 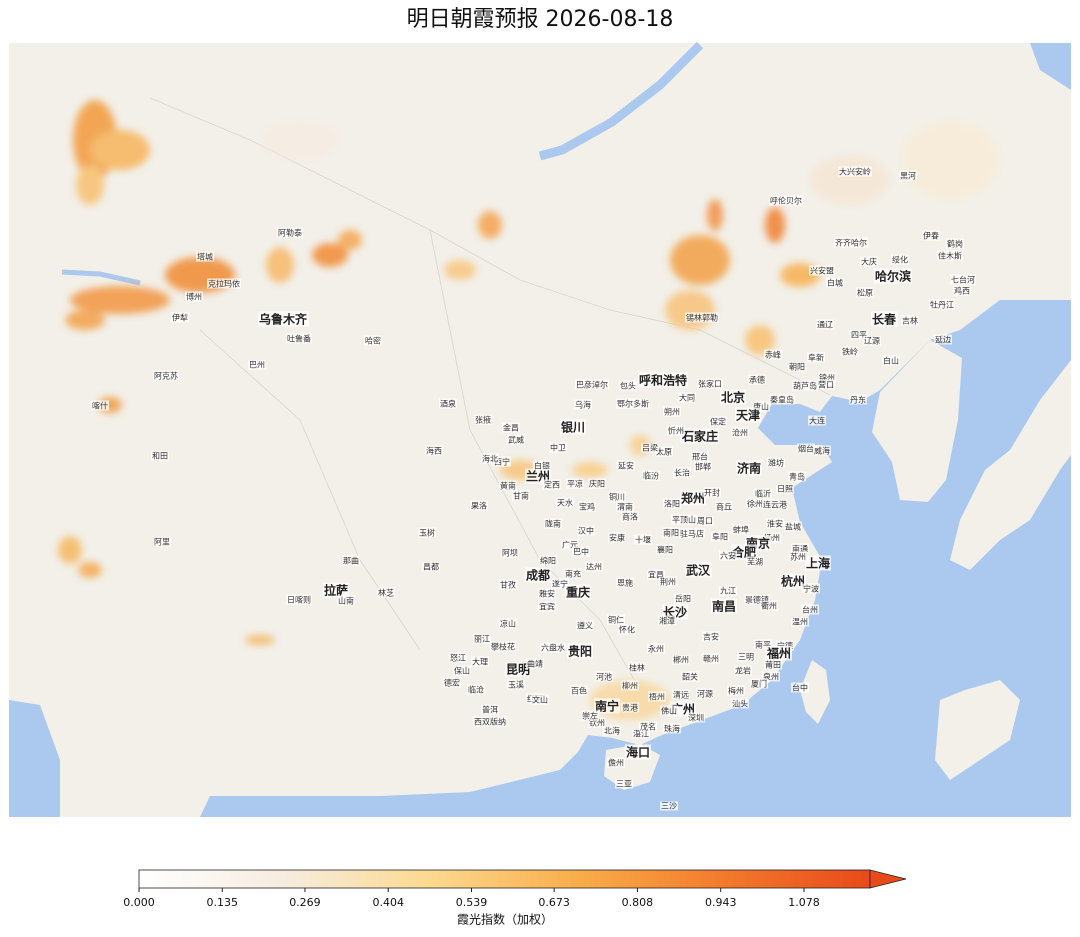 I want to click on place-label: 巴州, so click(x=257, y=365).